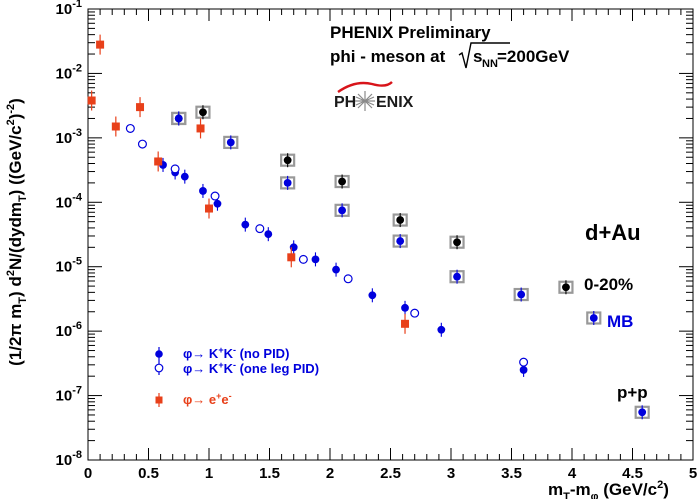 The height and width of the screenshot is (499, 699). What do you see at coordinates (450, 56) in the screenshot?
I see `chart-subtitle: phi - meson at s NN =200GeV` at bounding box center [450, 56].